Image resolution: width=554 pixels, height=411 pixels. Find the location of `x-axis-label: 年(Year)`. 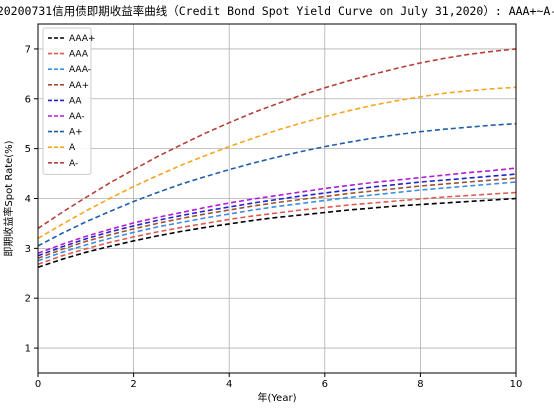

x-axis-label: 年(Year) is located at coordinates (277, 397).